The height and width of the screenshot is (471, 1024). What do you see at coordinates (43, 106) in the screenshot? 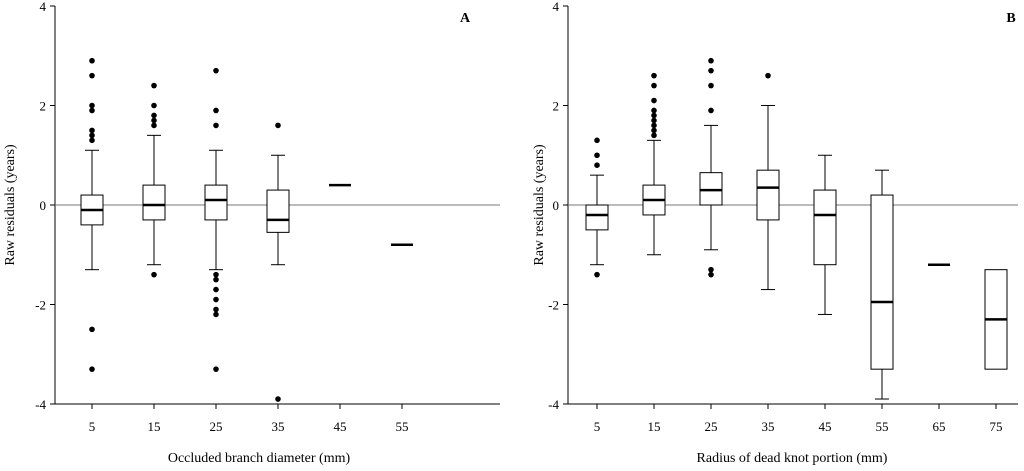
I see `panel-a-y-tick-label: 2` at bounding box center [43, 106].